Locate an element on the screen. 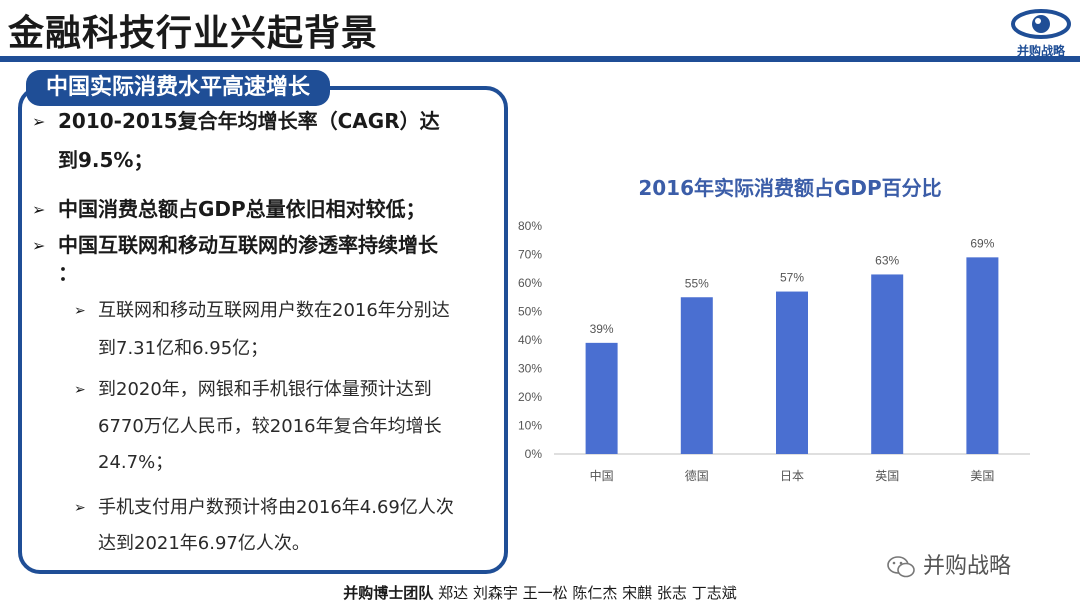 The height and width of the screenshot is (608, 1080). y-tick-label: 20% is located at coordinates (530, 397).